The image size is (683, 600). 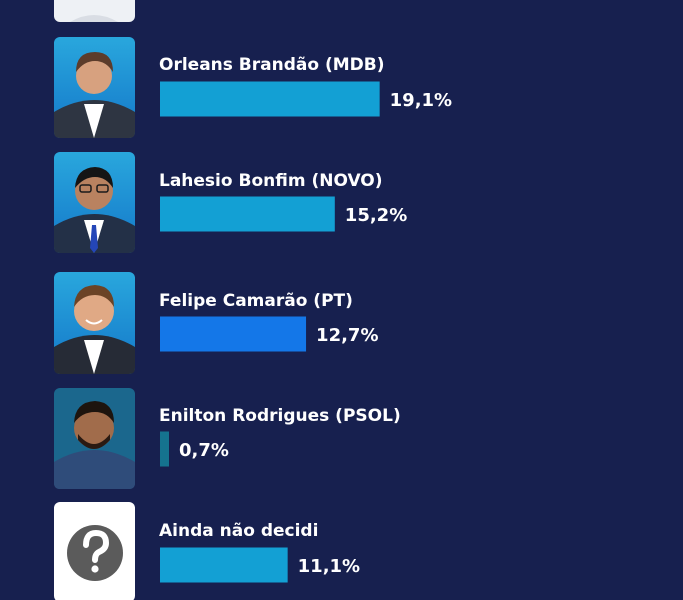 I want to click on bar-label-4: Enilton Rodrigues (PSOL), so click(x=280, y=416).